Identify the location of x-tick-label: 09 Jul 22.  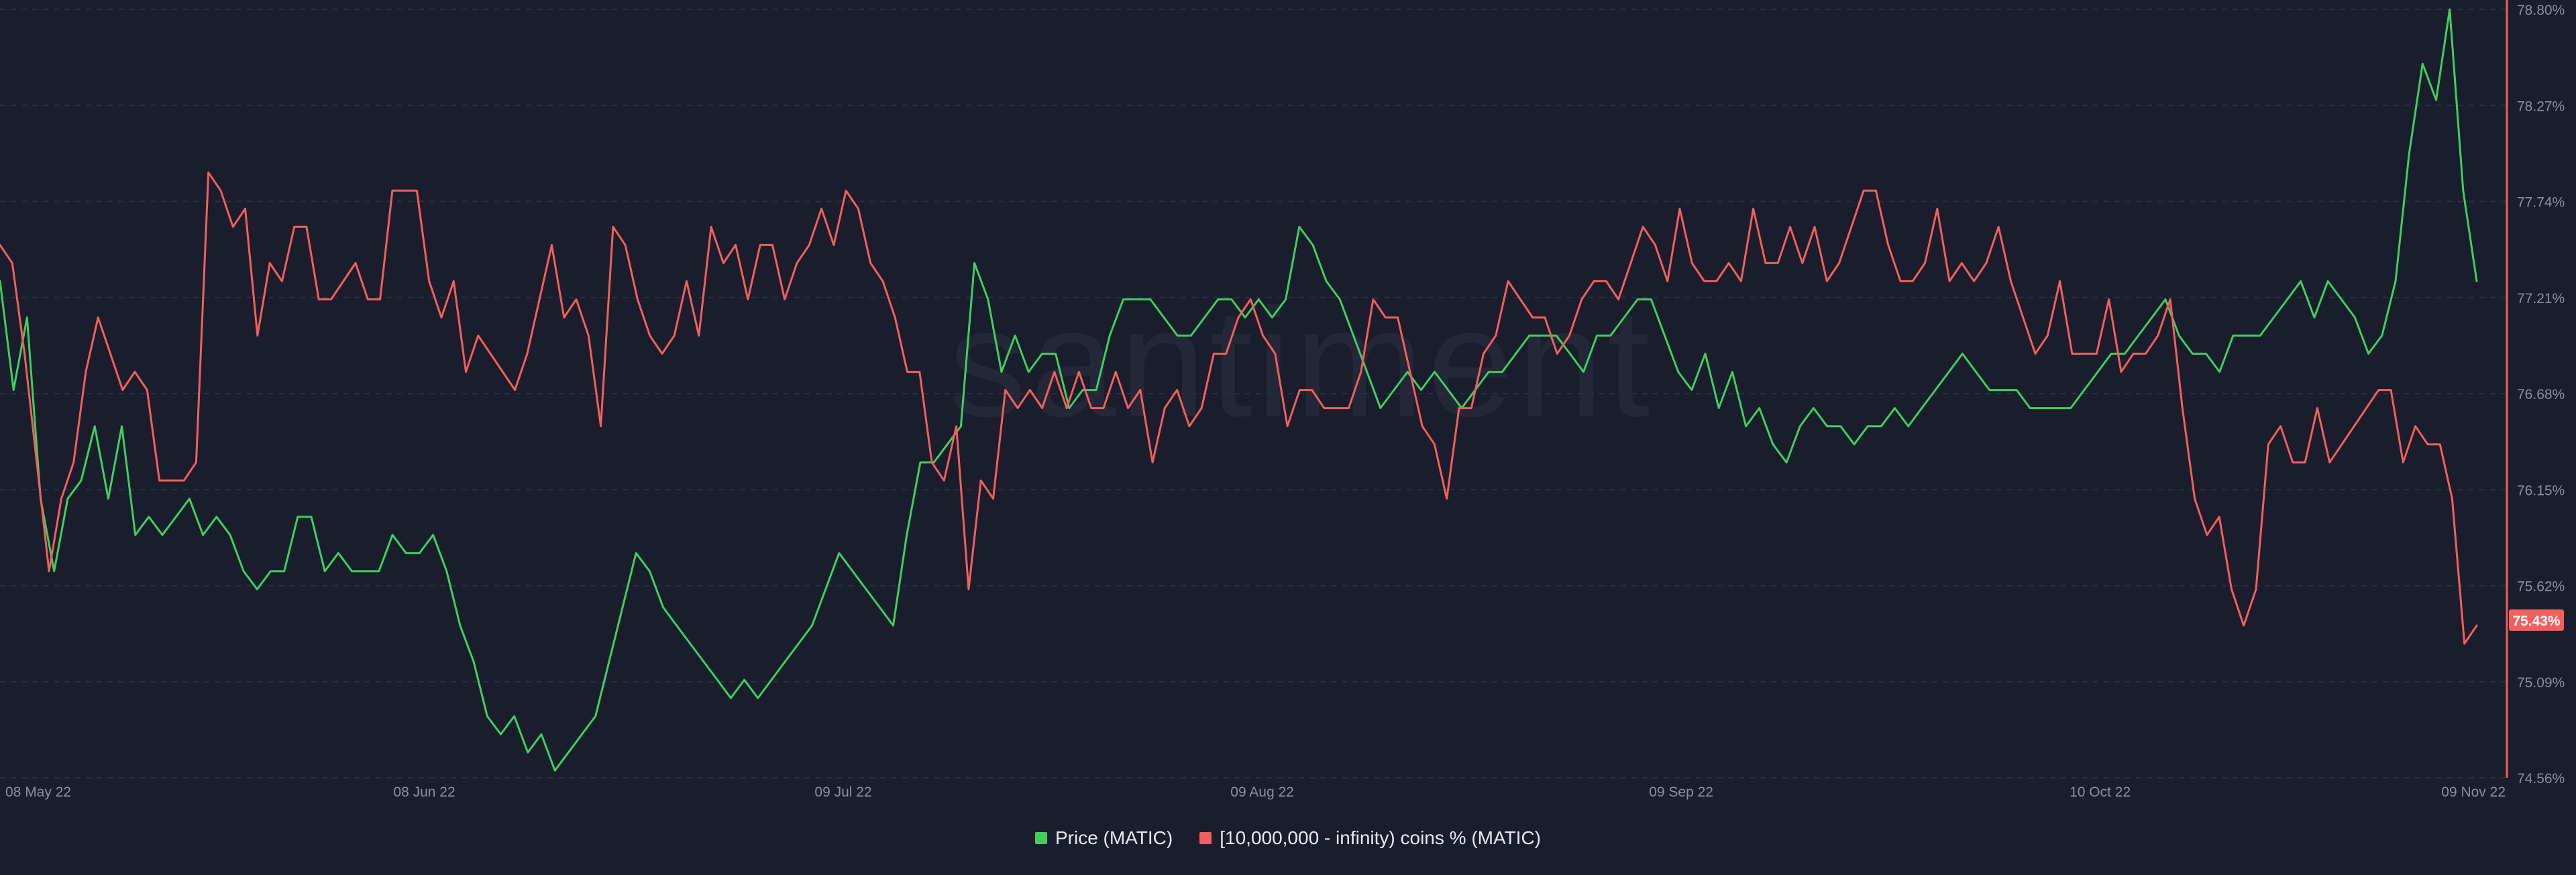
(842, 792).